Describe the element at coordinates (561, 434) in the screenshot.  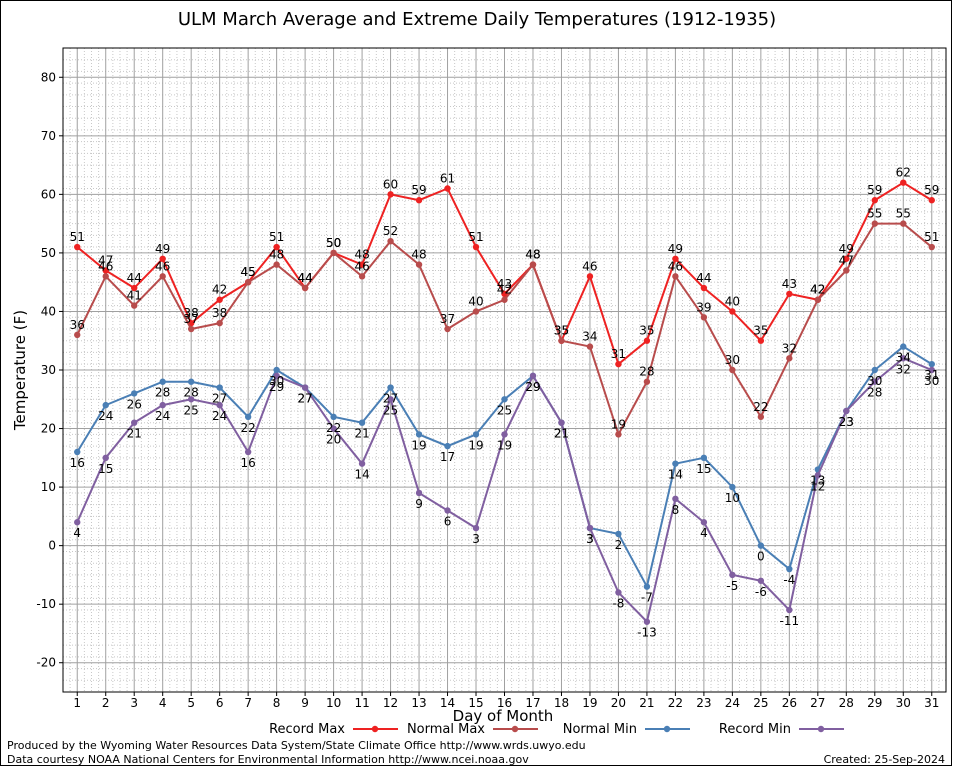
I see `normal-min-data-label: 21` at that location.